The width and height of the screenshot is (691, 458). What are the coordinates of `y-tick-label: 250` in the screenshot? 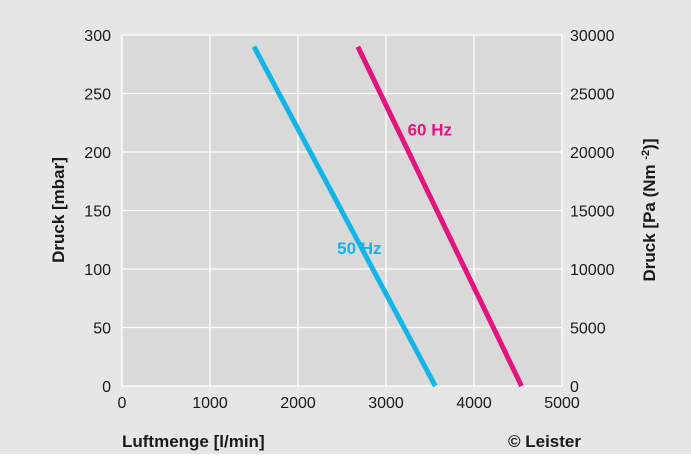 It's located at (97, 95).